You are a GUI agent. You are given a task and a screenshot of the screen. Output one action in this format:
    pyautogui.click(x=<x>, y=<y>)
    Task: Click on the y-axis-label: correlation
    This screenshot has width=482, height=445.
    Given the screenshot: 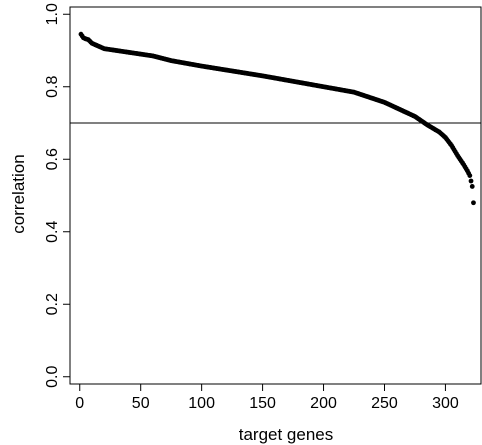 What is the action you would take?
    pyautogui.click(x=18, y=193)
    